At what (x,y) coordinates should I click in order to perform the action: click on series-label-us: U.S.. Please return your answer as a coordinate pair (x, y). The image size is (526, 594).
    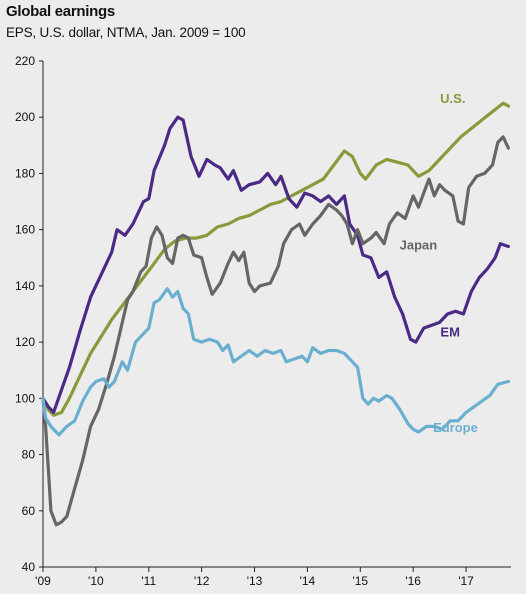
    Looking at the image, I should click on (452, 98).